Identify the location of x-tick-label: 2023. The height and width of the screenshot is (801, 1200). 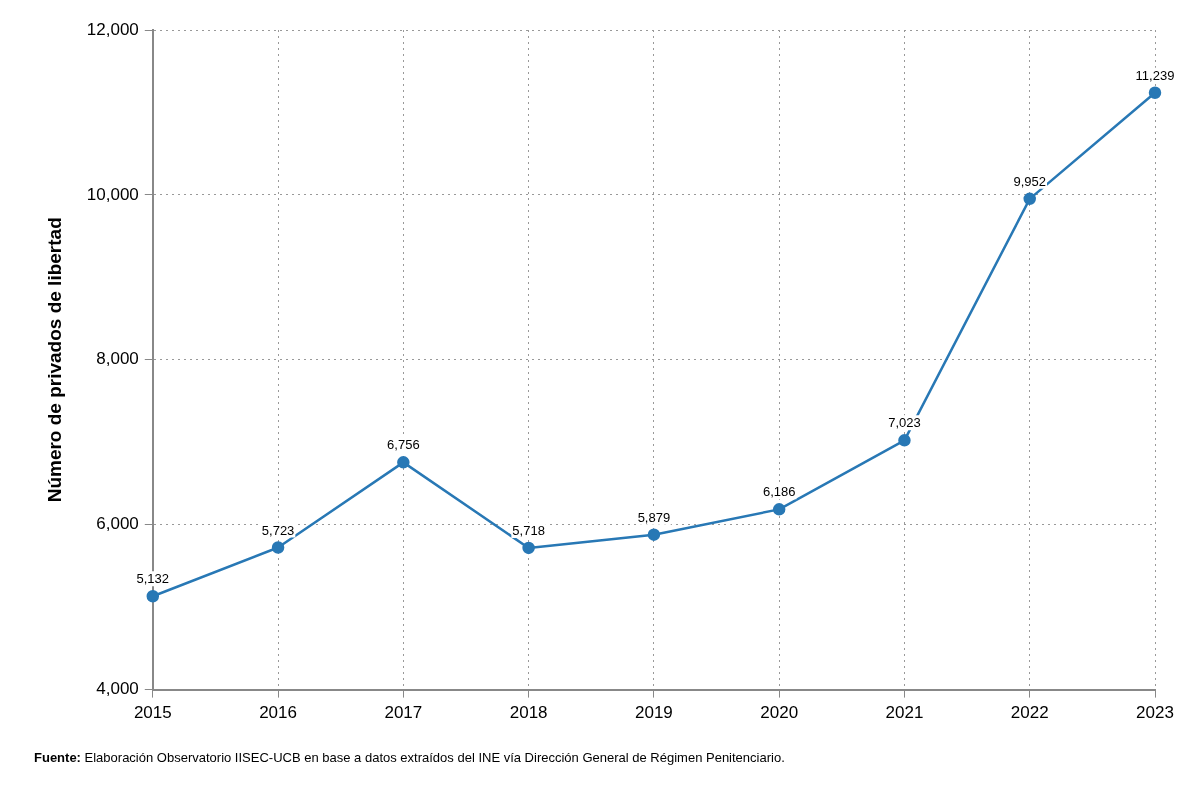
(1155, 713).